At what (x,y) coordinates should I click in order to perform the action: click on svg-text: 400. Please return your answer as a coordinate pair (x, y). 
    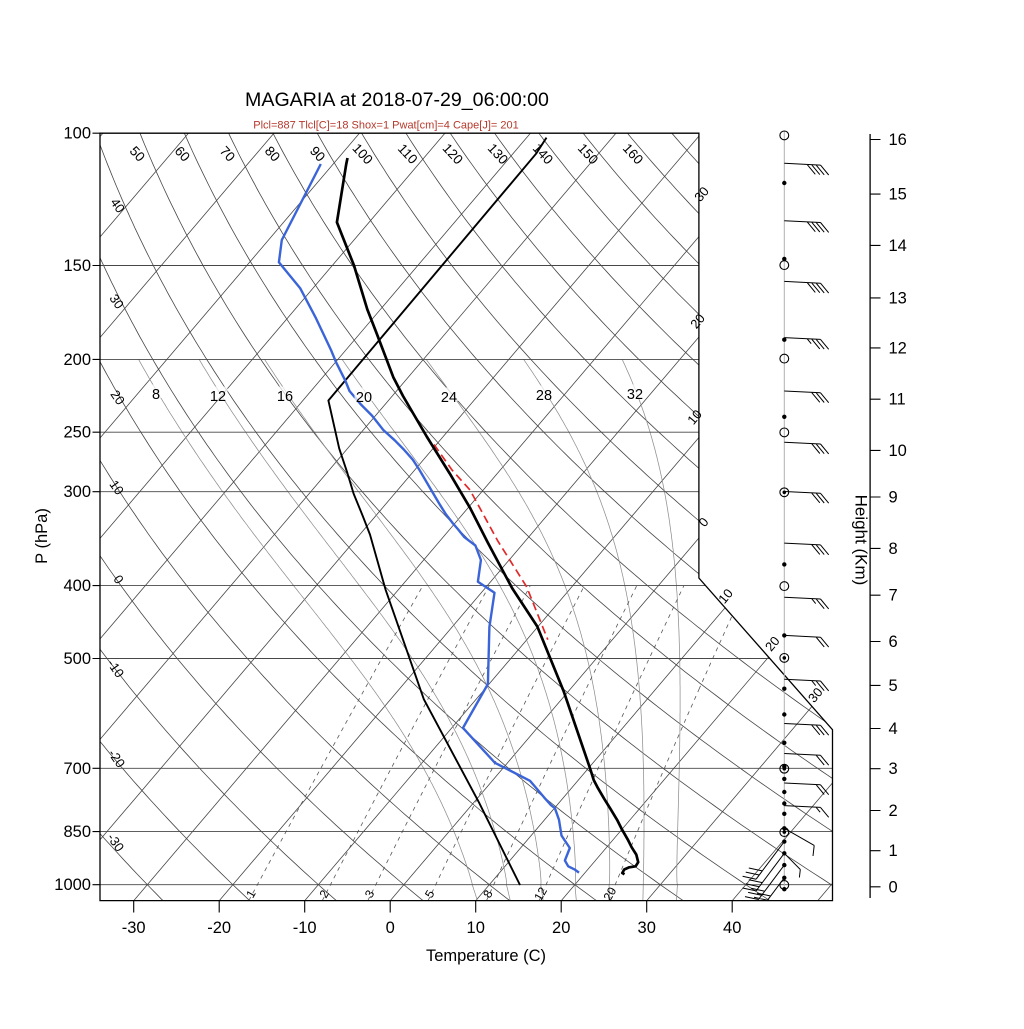
    Looking at the image, I should click on (77, 586).